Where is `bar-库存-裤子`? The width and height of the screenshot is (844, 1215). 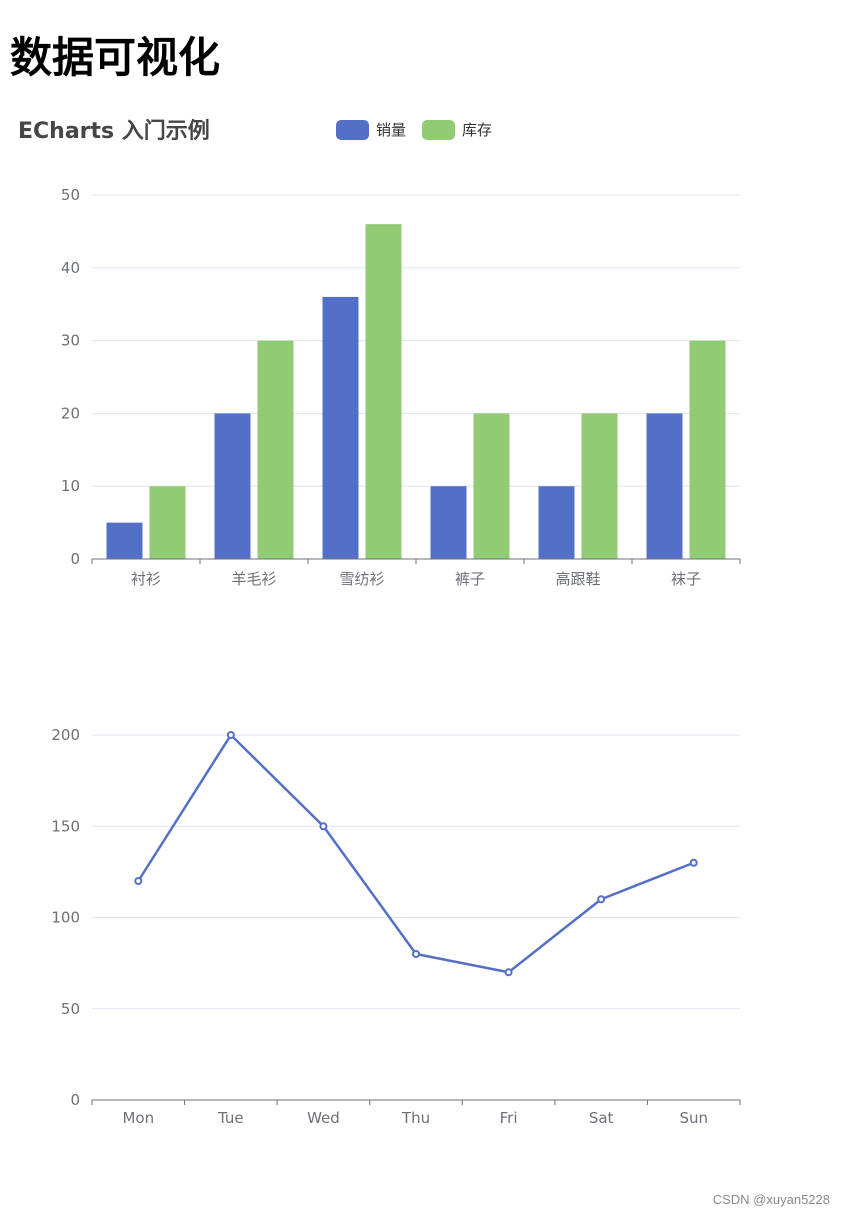 bar-库存-裤子 is located at coordinates (491, 486).